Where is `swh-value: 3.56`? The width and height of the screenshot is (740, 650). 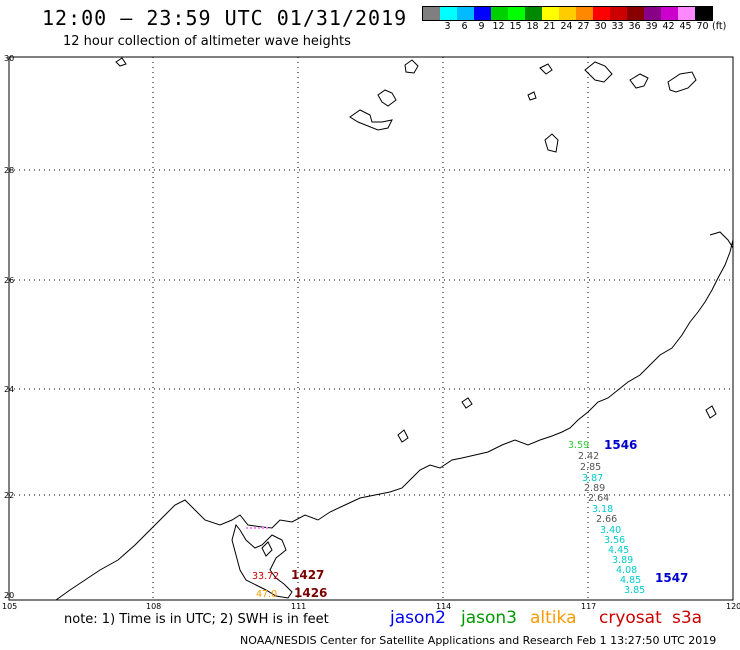
swh-value: 3.56 is located at coordinates (614, 540).